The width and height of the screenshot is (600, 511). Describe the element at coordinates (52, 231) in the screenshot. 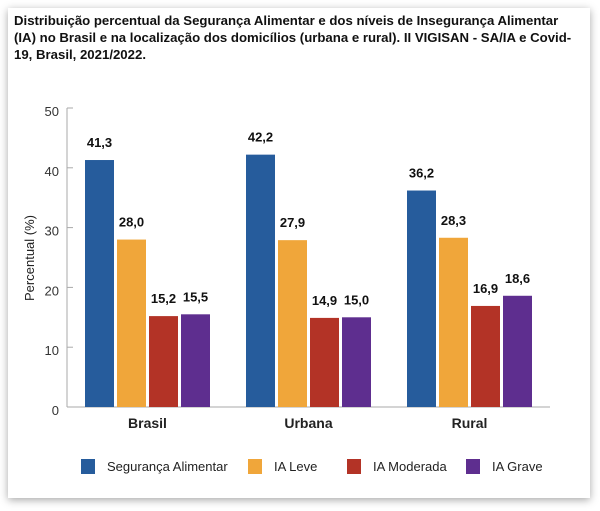

I see `y-tick-label: 30` at that location.